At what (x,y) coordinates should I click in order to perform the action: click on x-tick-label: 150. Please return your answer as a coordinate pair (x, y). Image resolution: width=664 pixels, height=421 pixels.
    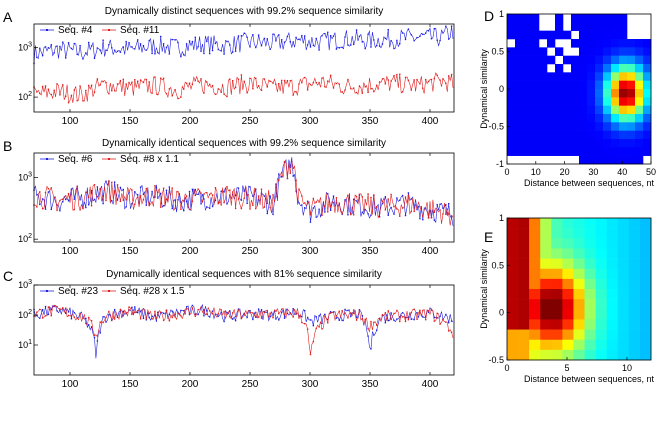
    Looking at the image, I should click on (130, 384).